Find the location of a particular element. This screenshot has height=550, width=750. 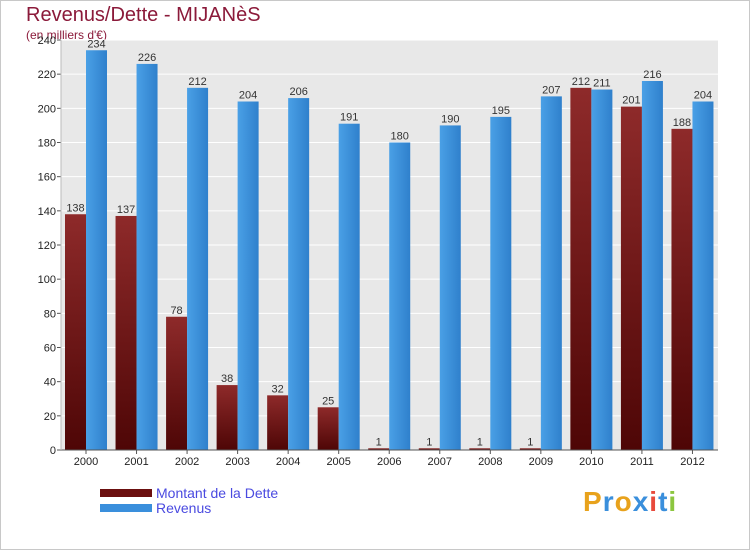

y-tick-label: 60 is located at coordinates (50, 349).